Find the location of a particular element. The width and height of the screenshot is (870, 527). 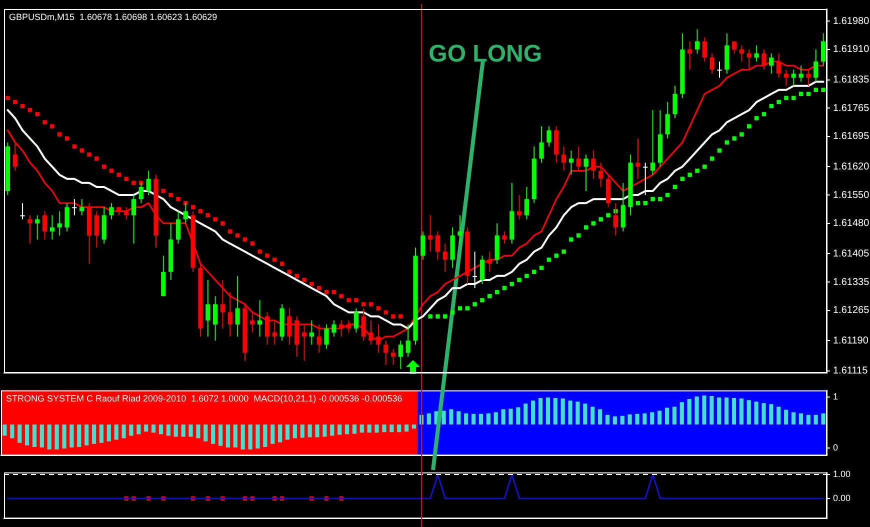

y-tick-label: 1.61980 is located at coordinates (851, 21).